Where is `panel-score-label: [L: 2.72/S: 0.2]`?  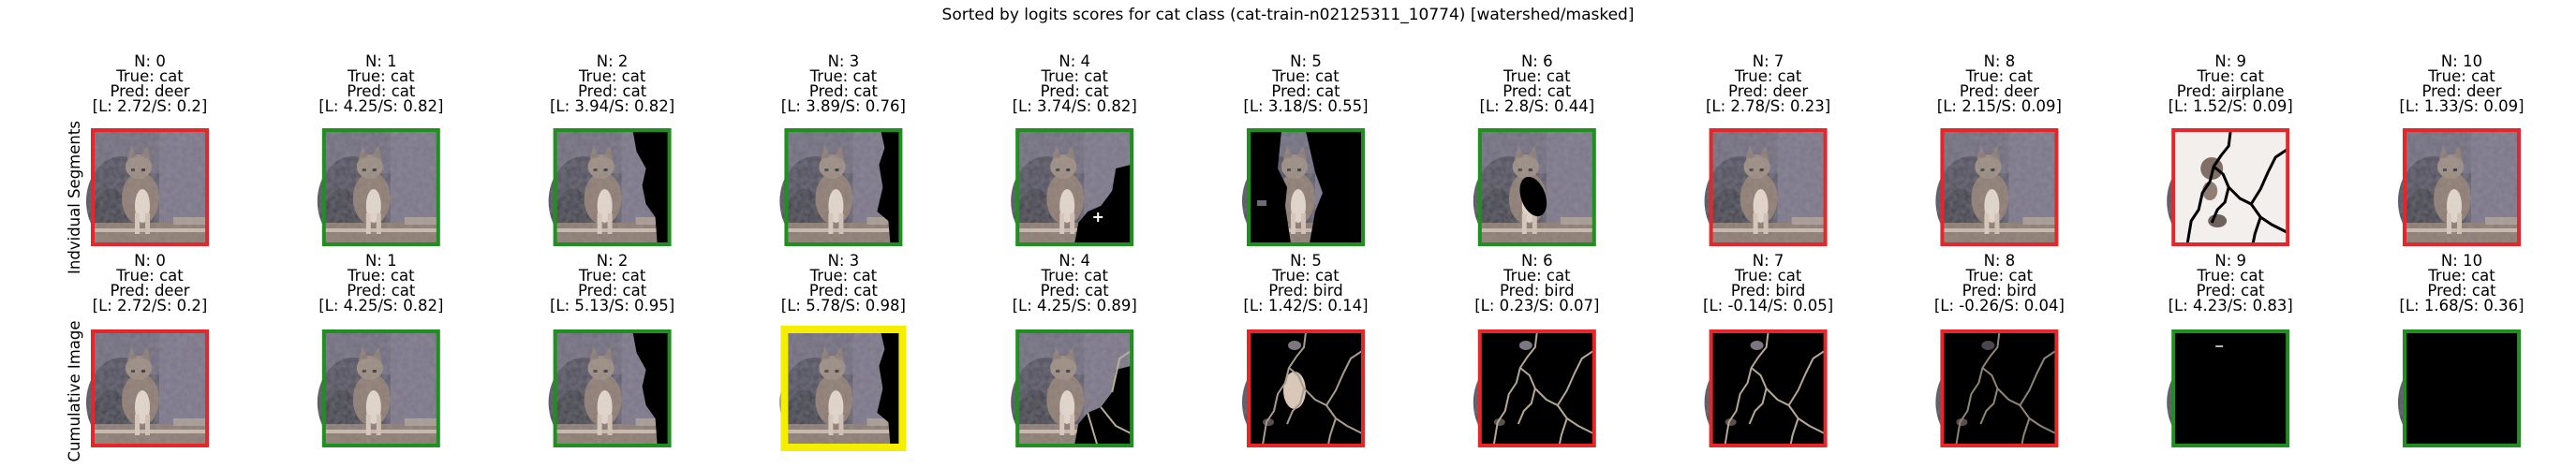
panel-score-label: [L: 2.72/S: 0.2] is located at coordinates (150, 305).